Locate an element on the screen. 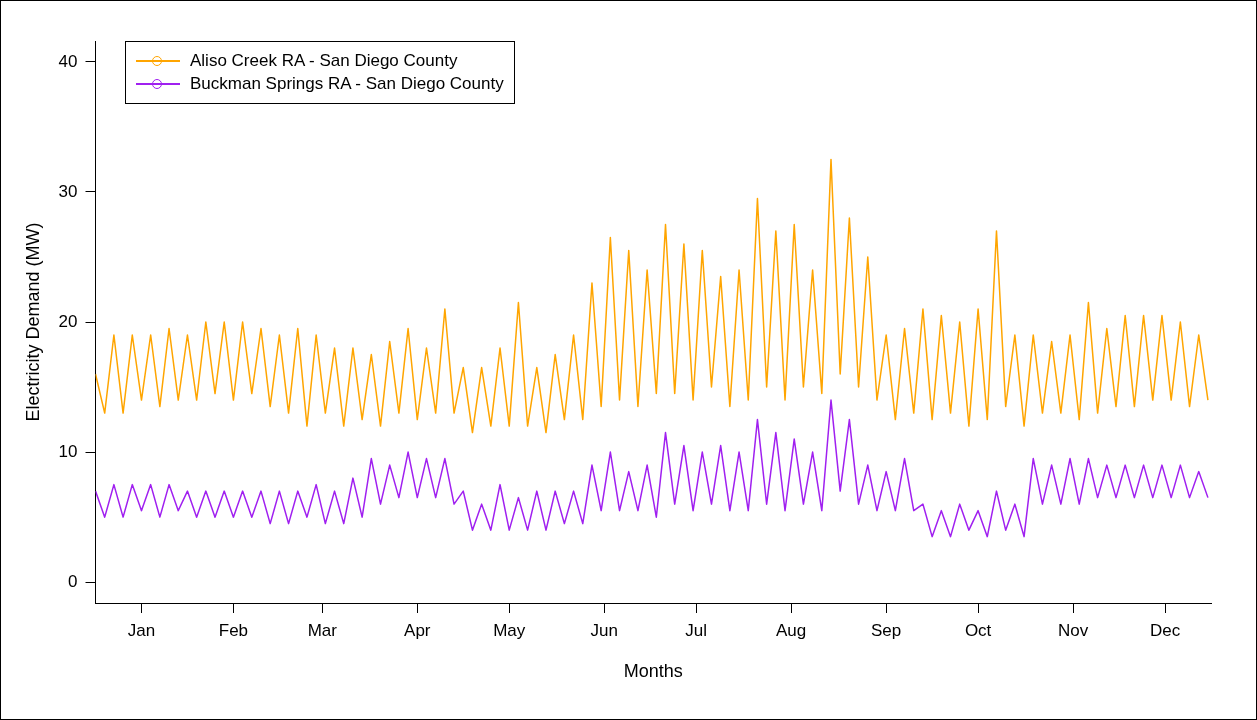 This screenshot has width=1257, height=720. x-tick-label: Mar is located at coordinates (322, 630).